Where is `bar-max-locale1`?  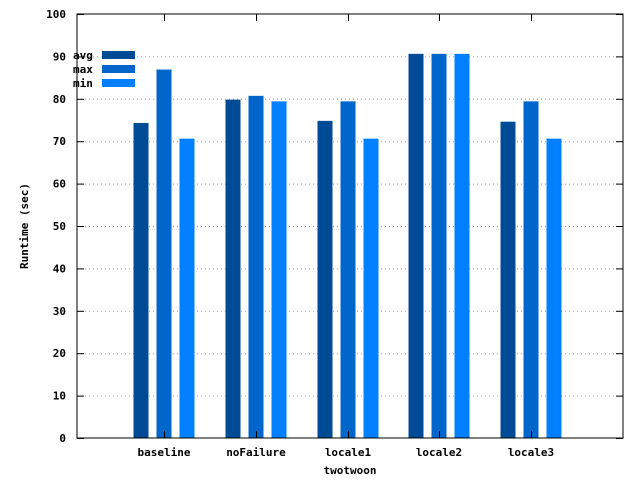
bar-max-locale1 is located at coordinates (348, 270).